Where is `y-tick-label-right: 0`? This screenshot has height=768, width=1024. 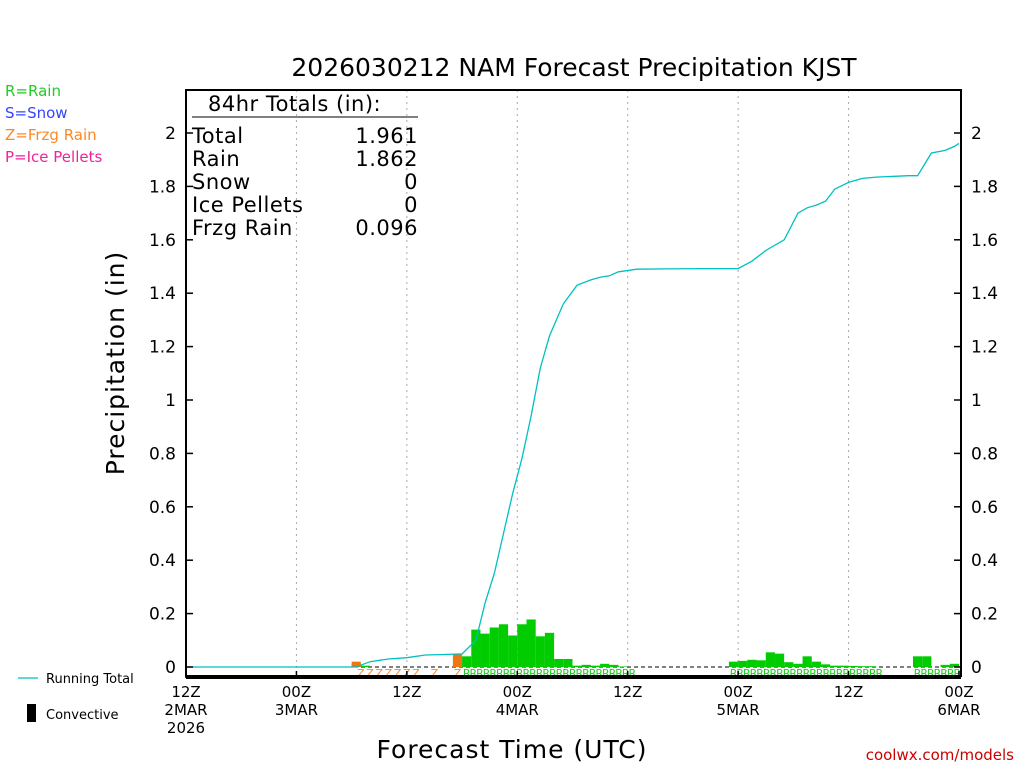 y-tick-label-right: 0 is located at coordinates (976, 668).